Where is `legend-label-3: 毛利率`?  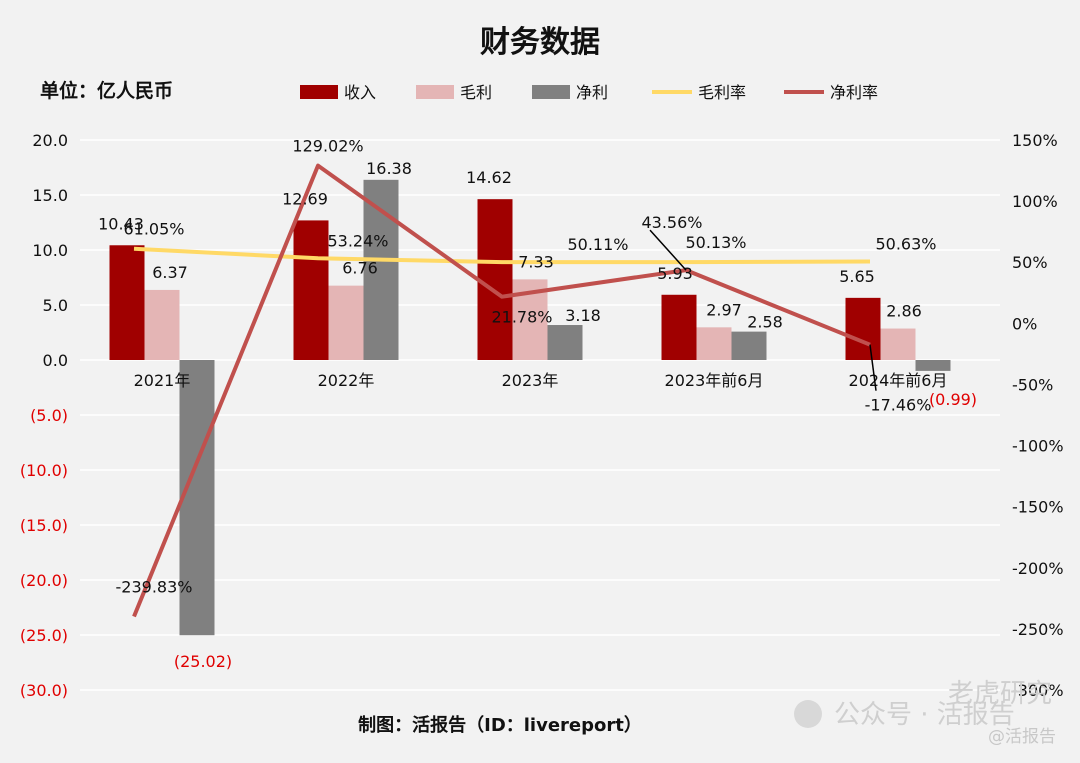
legend-label-3: 毛利率 is located at coordinates (722, 92).